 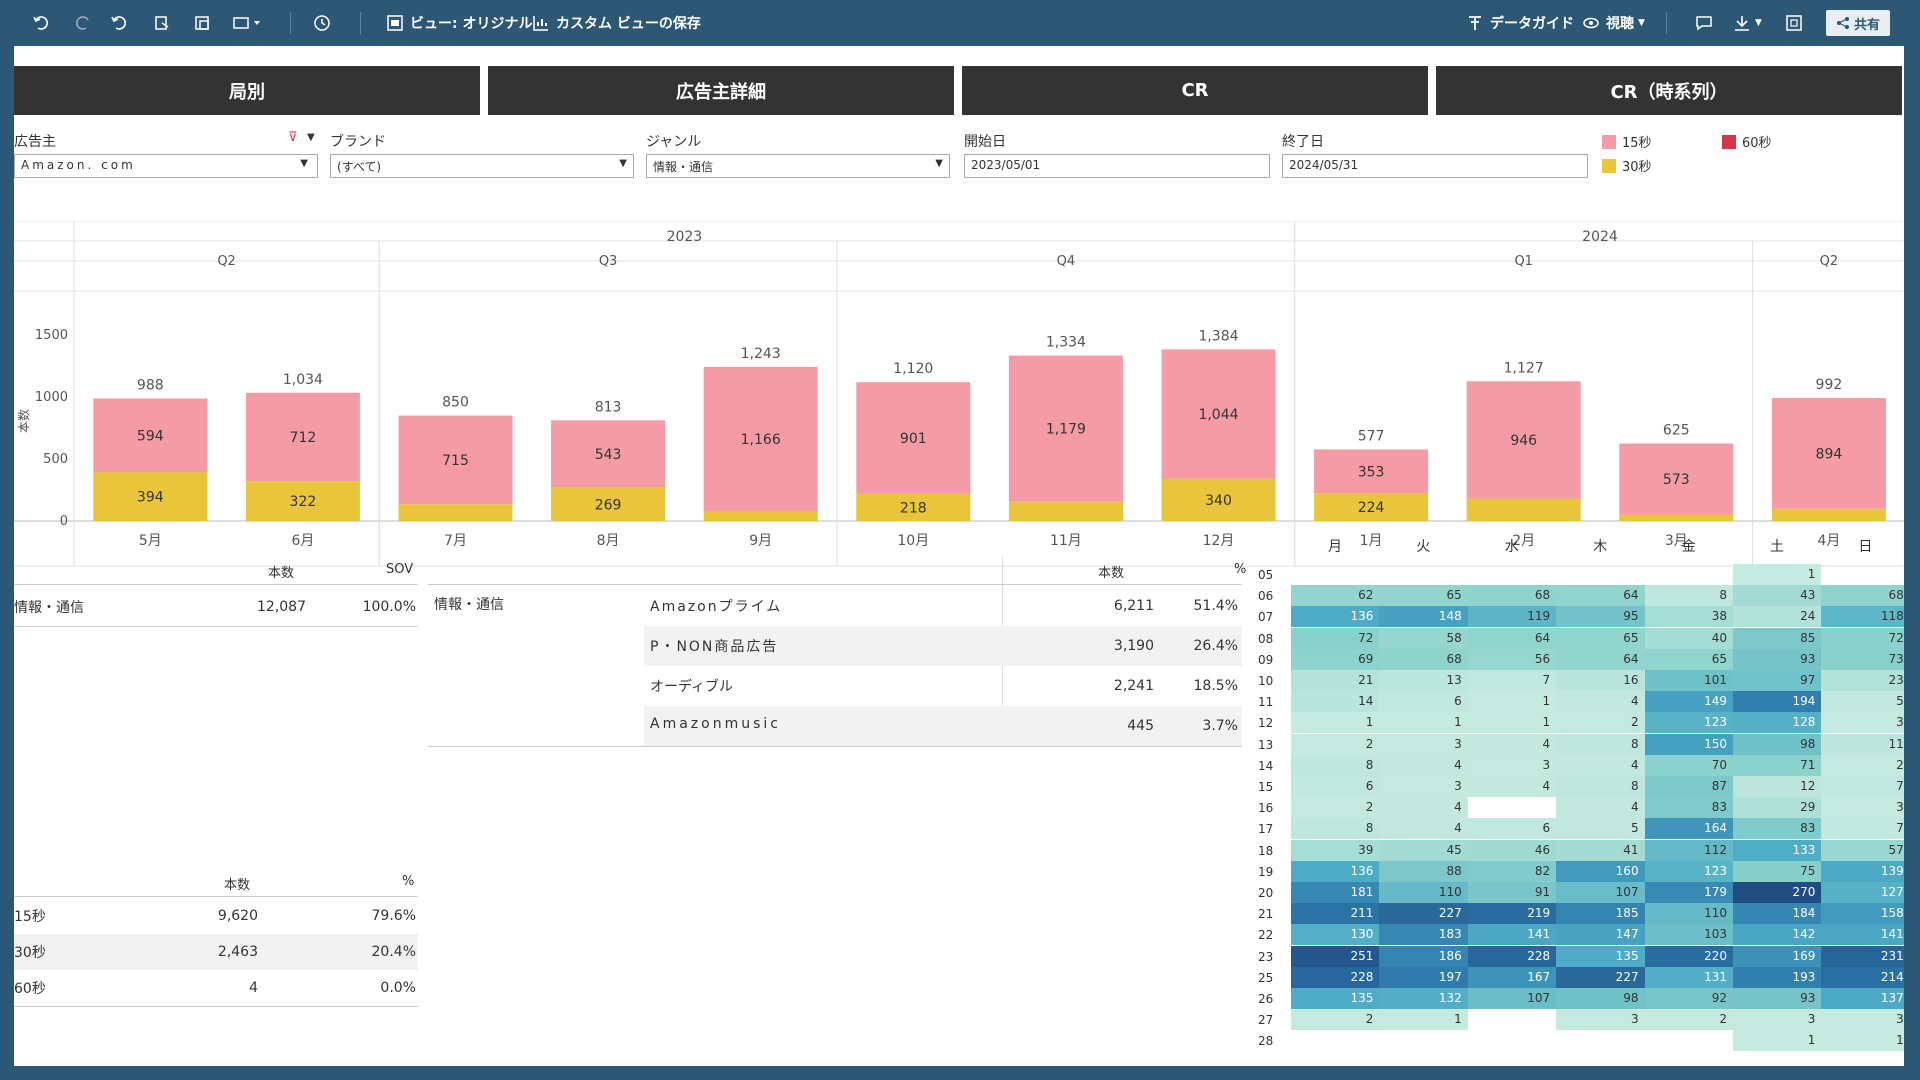 What do you see at coordinates (1512, 850) in the screenshot?
I see `heatmap-cell: 46` at bounding box center [1512, 850].